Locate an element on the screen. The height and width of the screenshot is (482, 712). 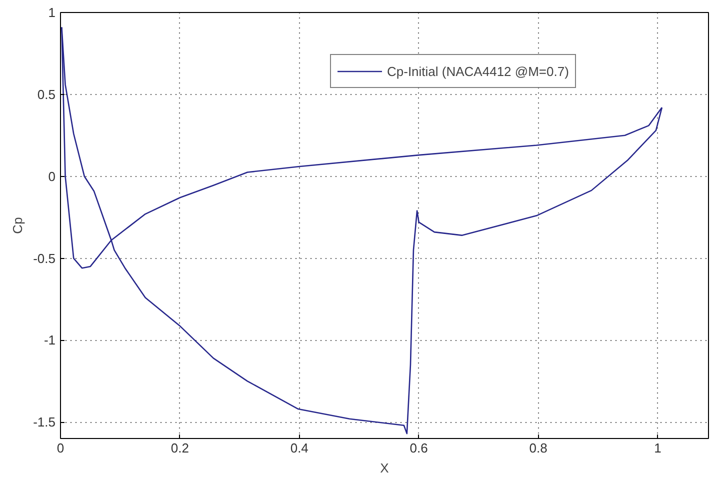
x-tick-label: 0.2 is located at coordinates (179, 448).